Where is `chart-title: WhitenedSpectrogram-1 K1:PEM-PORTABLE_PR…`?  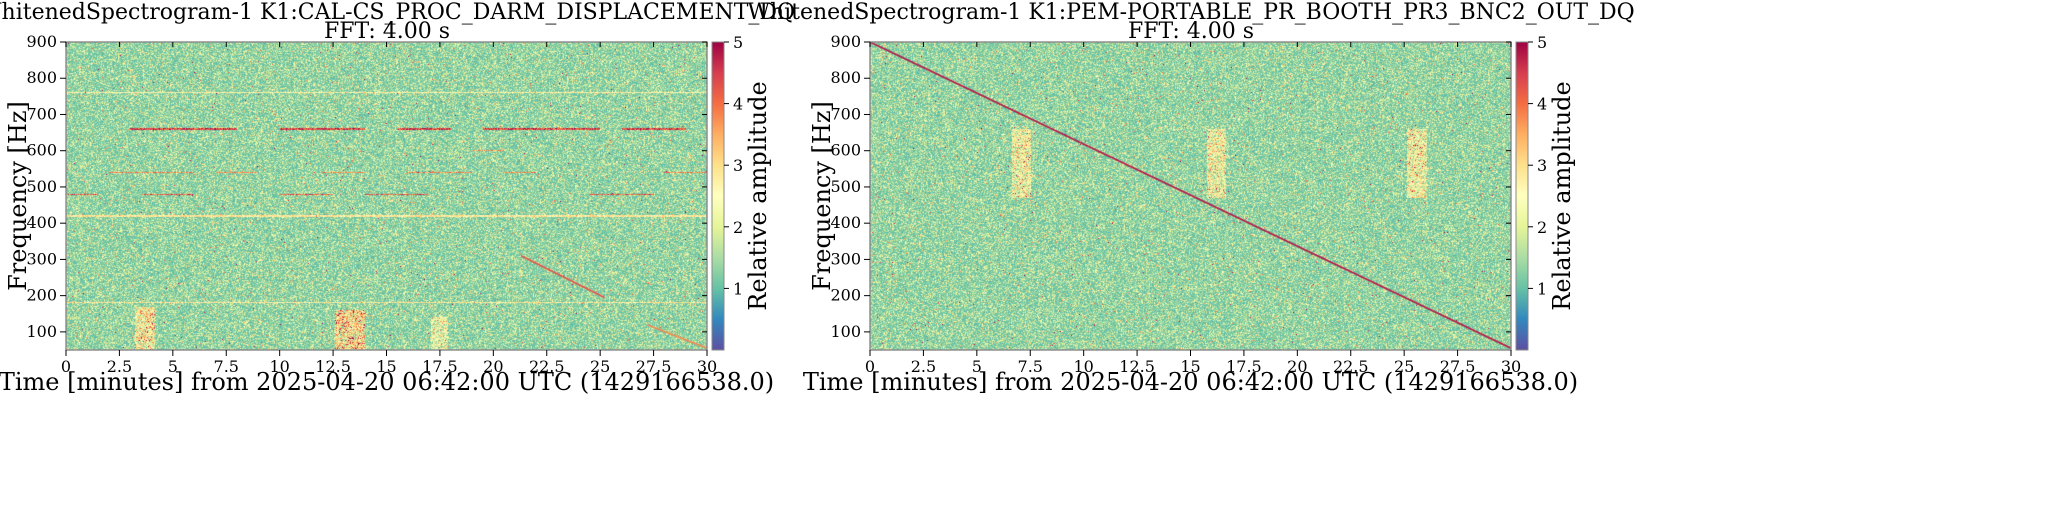 chart-title: WhitenedSpectrogram-1 K1:PEM-PORTABLE_PR… is located at coordinates (1190, 12).